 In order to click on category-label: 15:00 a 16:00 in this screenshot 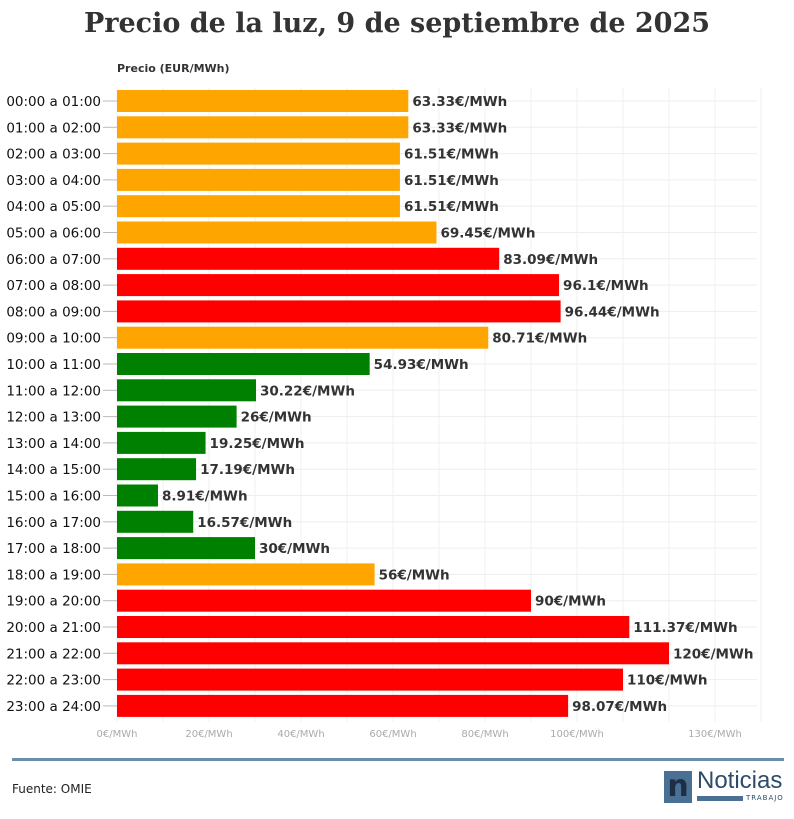, I will do `click(53, 497)`.